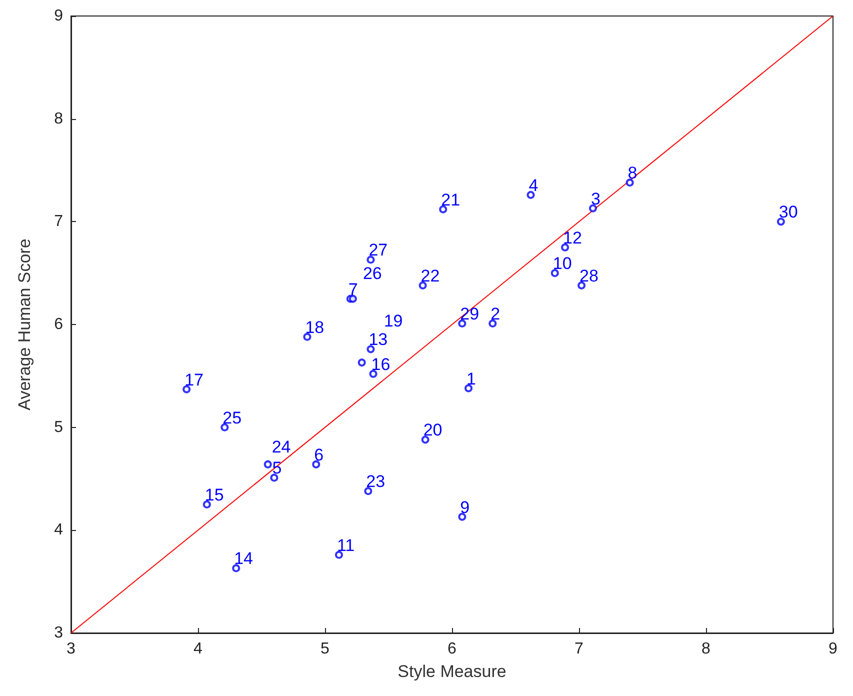  Describe the element at coordinates (281, 446) in the screenshot. I see `annotation: 24` at that location.